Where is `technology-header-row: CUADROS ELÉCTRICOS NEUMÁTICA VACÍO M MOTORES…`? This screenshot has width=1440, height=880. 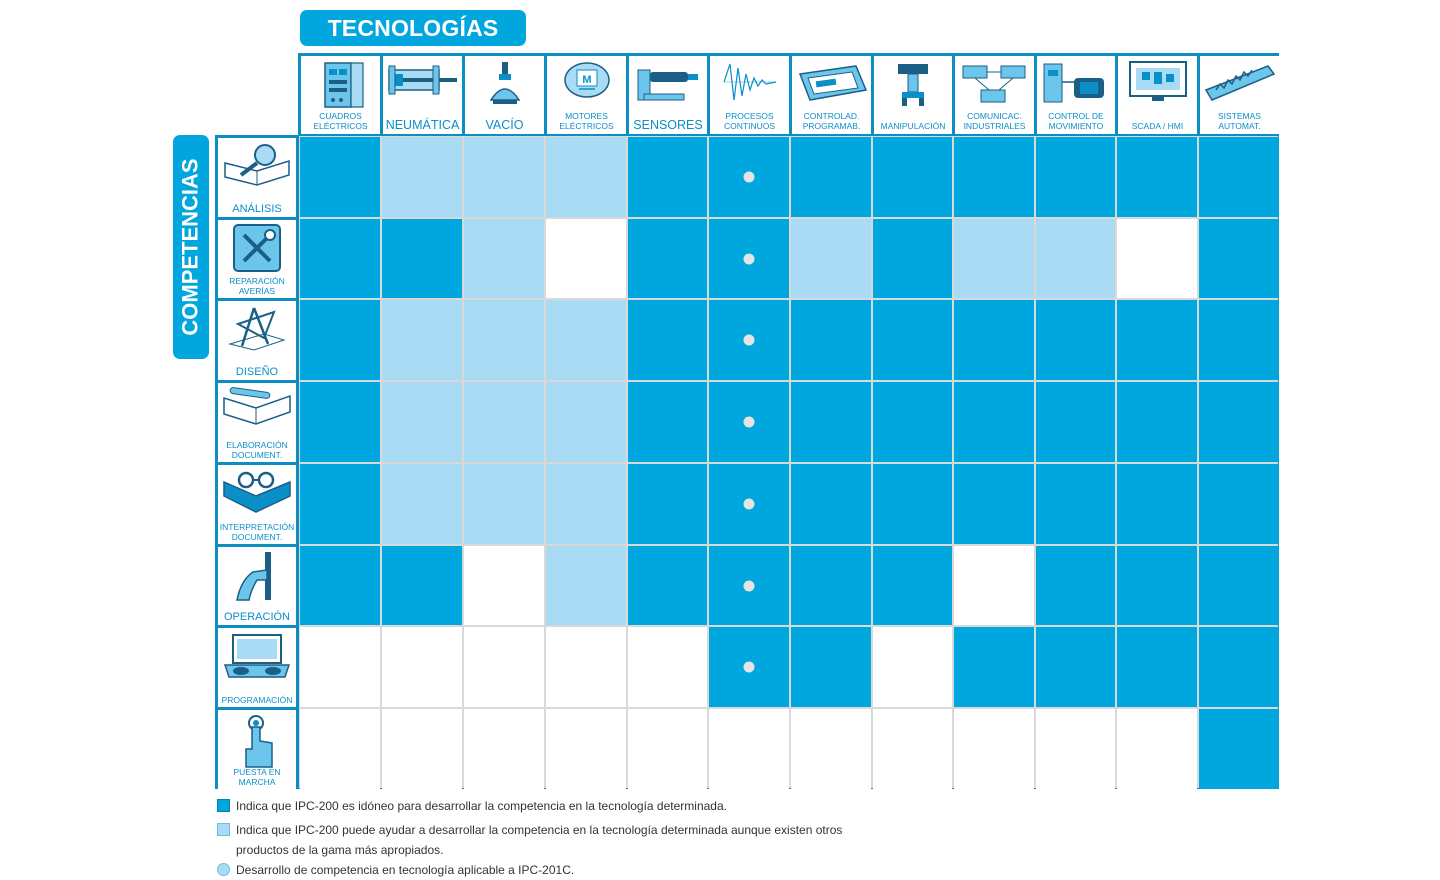 technology-header-row: CUADROS ELÉCTRICOS NEUMÁTICA VACÍO M MOTORES… is located at coordinates (788, 94).